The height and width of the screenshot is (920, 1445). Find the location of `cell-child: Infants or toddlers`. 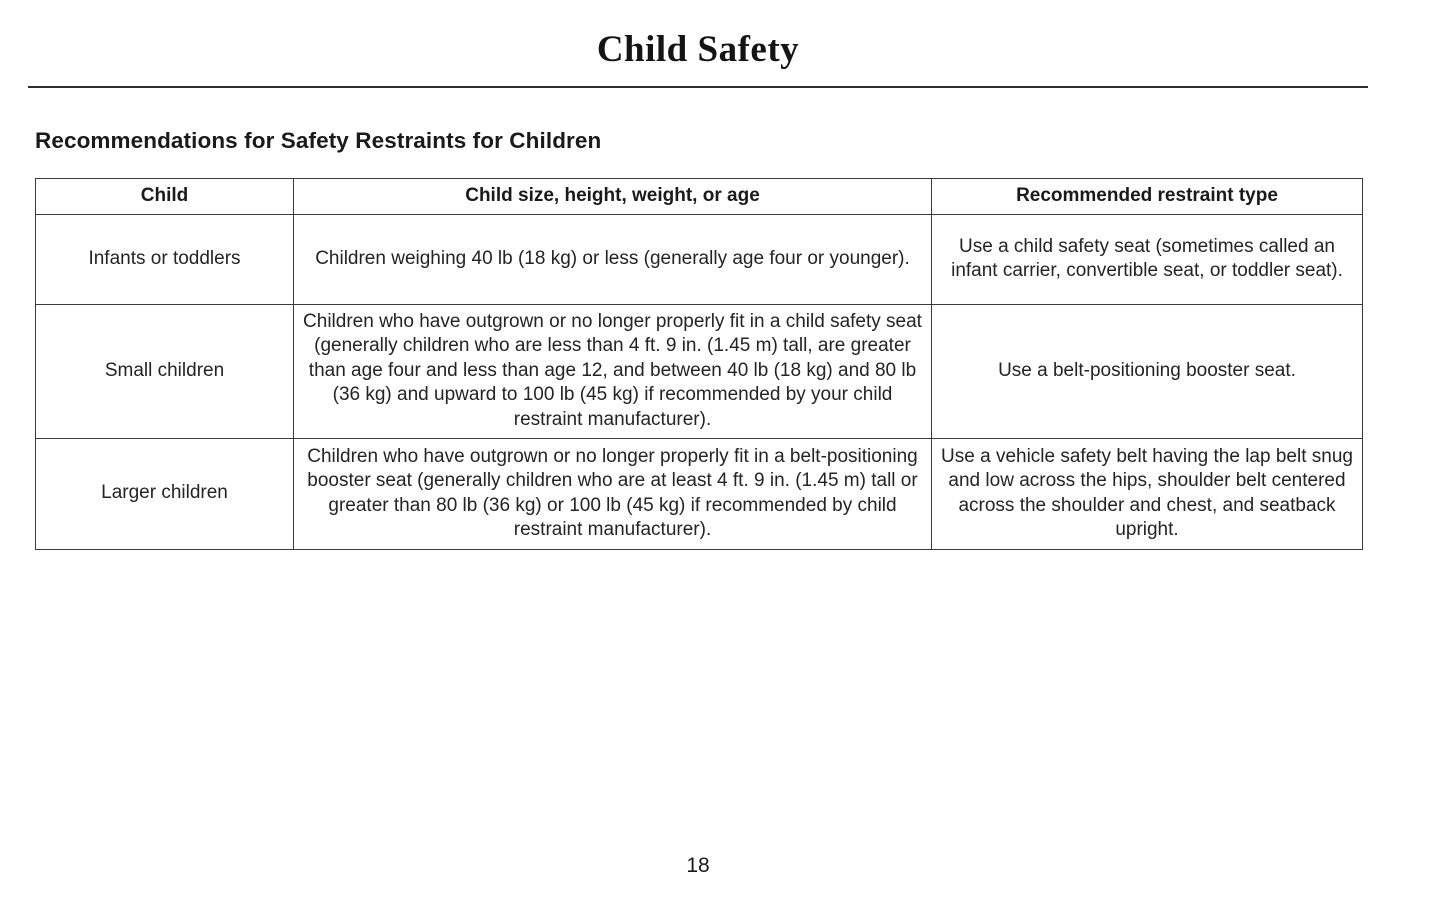

cell-child: Infants or toddlers is located at coordinates (164, 259).